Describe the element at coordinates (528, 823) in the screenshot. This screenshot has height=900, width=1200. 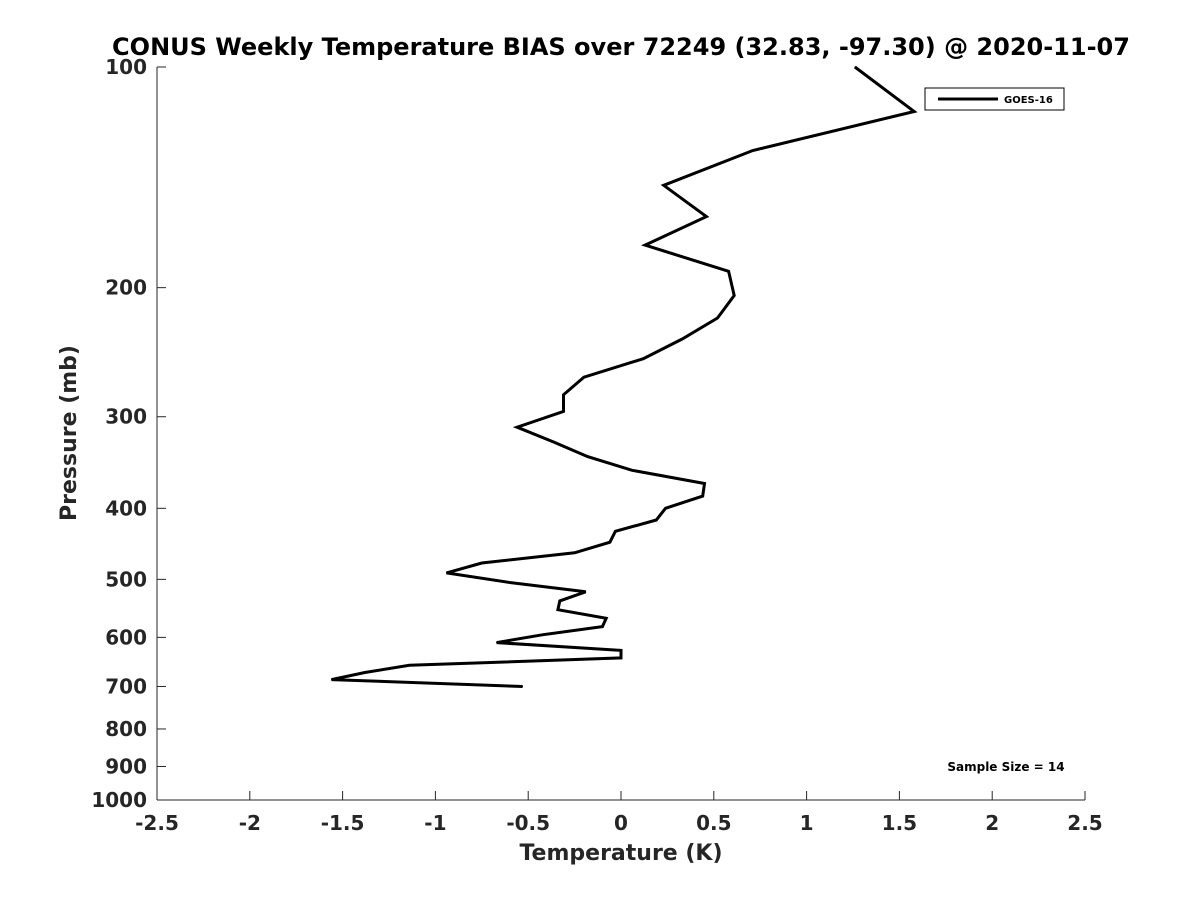
I see `x-tick-label: -0.5` at that location.